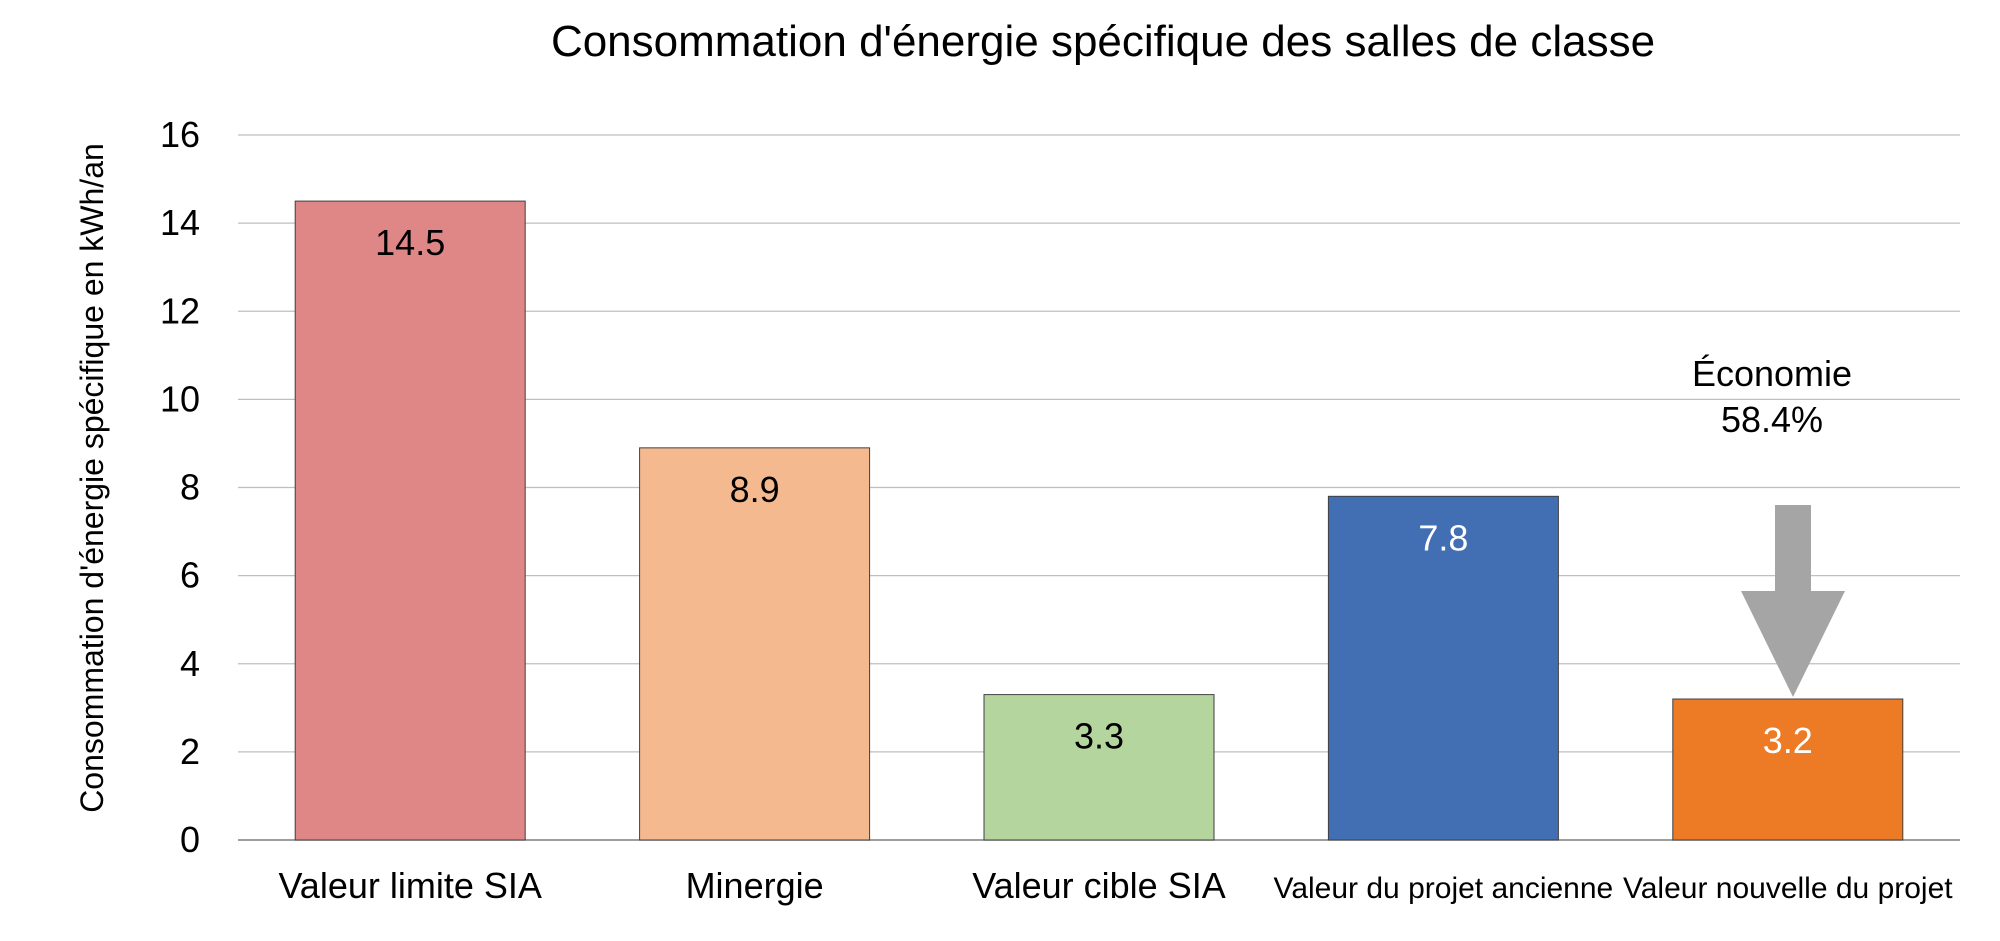 The height and width of the screenshot is (941, 2000). I want to click on y-tick-label: 12, so click(180, 310).